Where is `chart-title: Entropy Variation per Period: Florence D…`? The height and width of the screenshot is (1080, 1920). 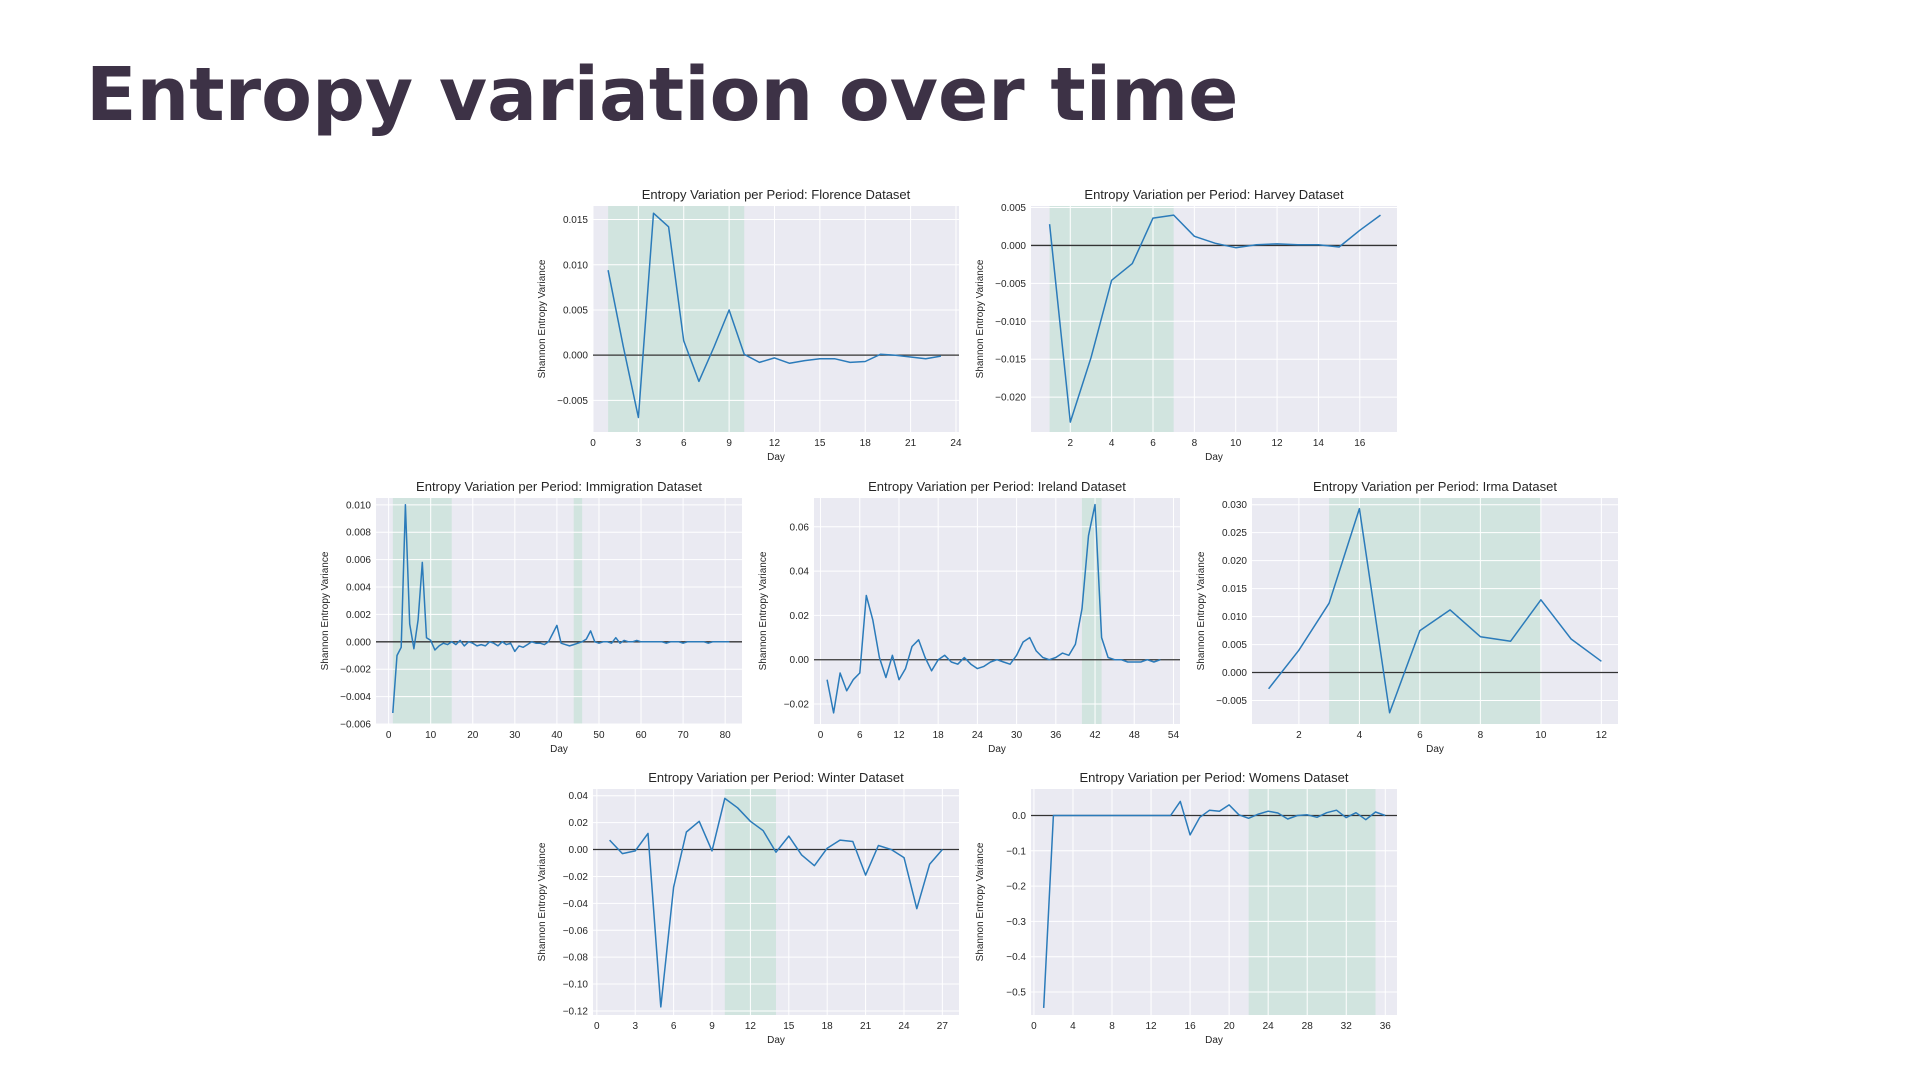
chart-title: Entropy Variation per Period: Florence D… is located at coordinates (776, 194).